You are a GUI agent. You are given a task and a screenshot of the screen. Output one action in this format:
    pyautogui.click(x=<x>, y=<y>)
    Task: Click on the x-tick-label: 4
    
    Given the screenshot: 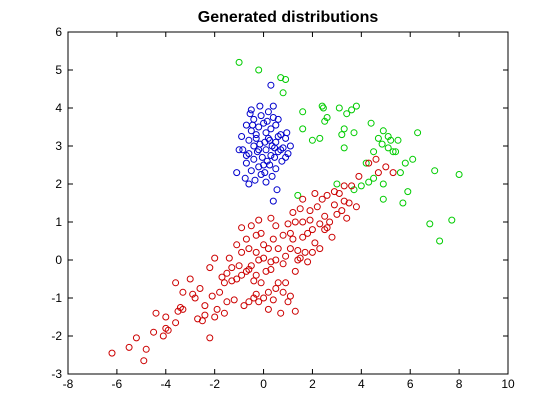 What is the action you would take?
    pyautogui.click(x=361, y=384)
    